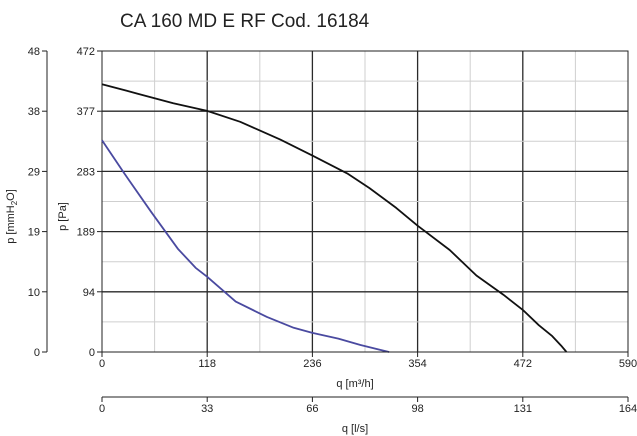 Image resolution: width=637 pixels, height=436 pixels. I want to click on x2-axis-label: q [l/s], so click(355, 429).